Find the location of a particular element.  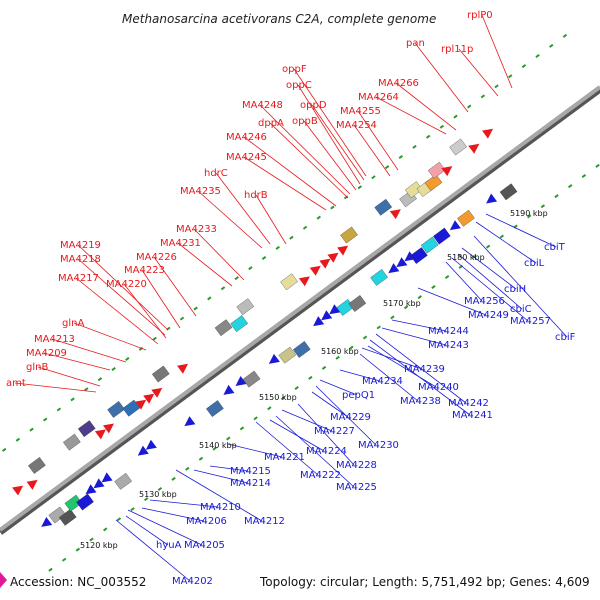

forward-gene-label: pan is located at coordinates (415, 43).